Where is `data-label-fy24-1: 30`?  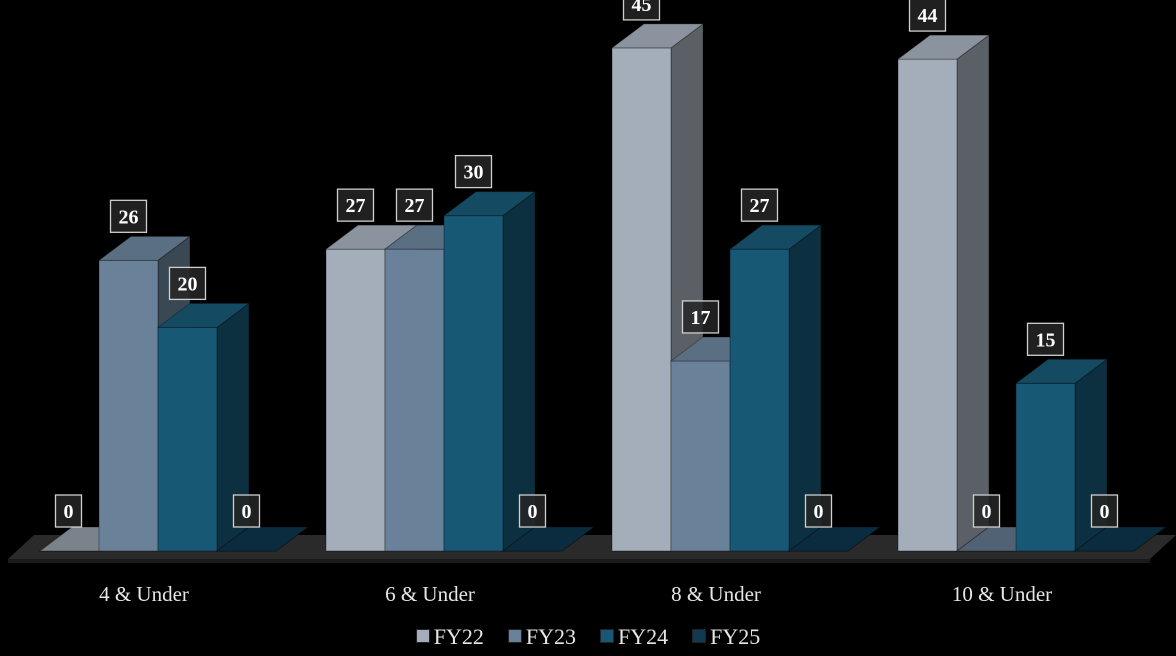
data-label-fy24-1: 30 is located at coordinates (473, 171).